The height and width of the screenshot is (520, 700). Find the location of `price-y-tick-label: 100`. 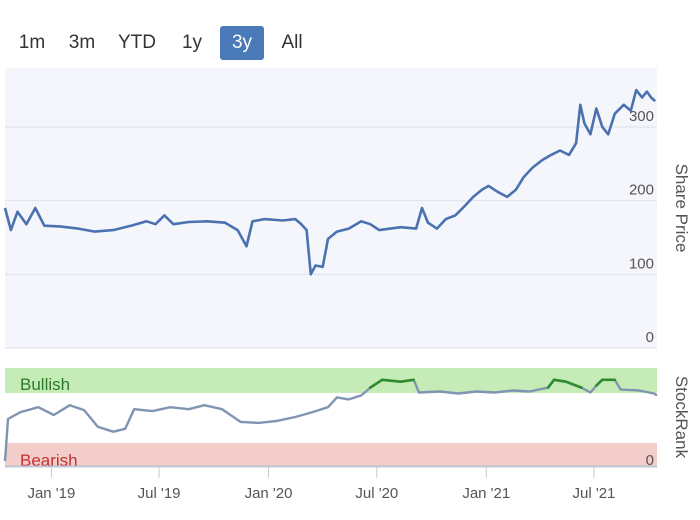

price-y-tick-label: 100 is located at coordinates (641, 263).